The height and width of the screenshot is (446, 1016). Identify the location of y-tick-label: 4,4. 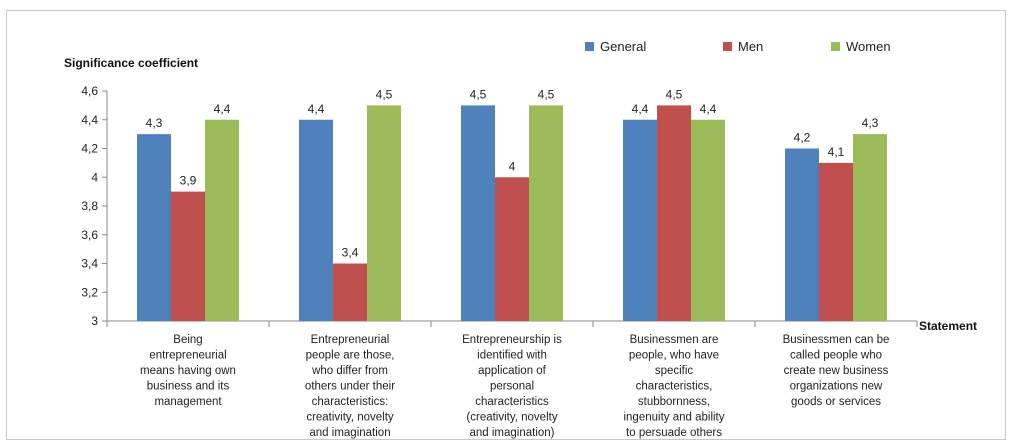
(89, 120).